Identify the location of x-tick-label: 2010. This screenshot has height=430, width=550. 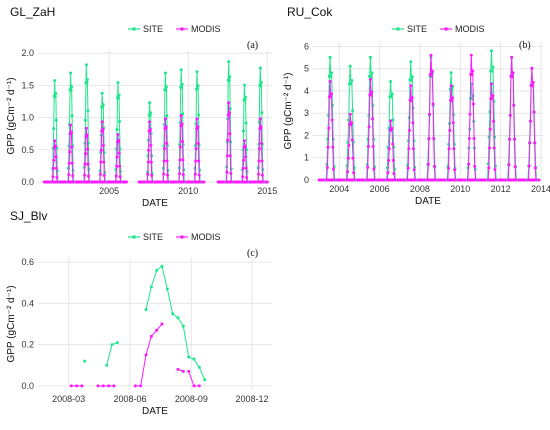
(460, 189).